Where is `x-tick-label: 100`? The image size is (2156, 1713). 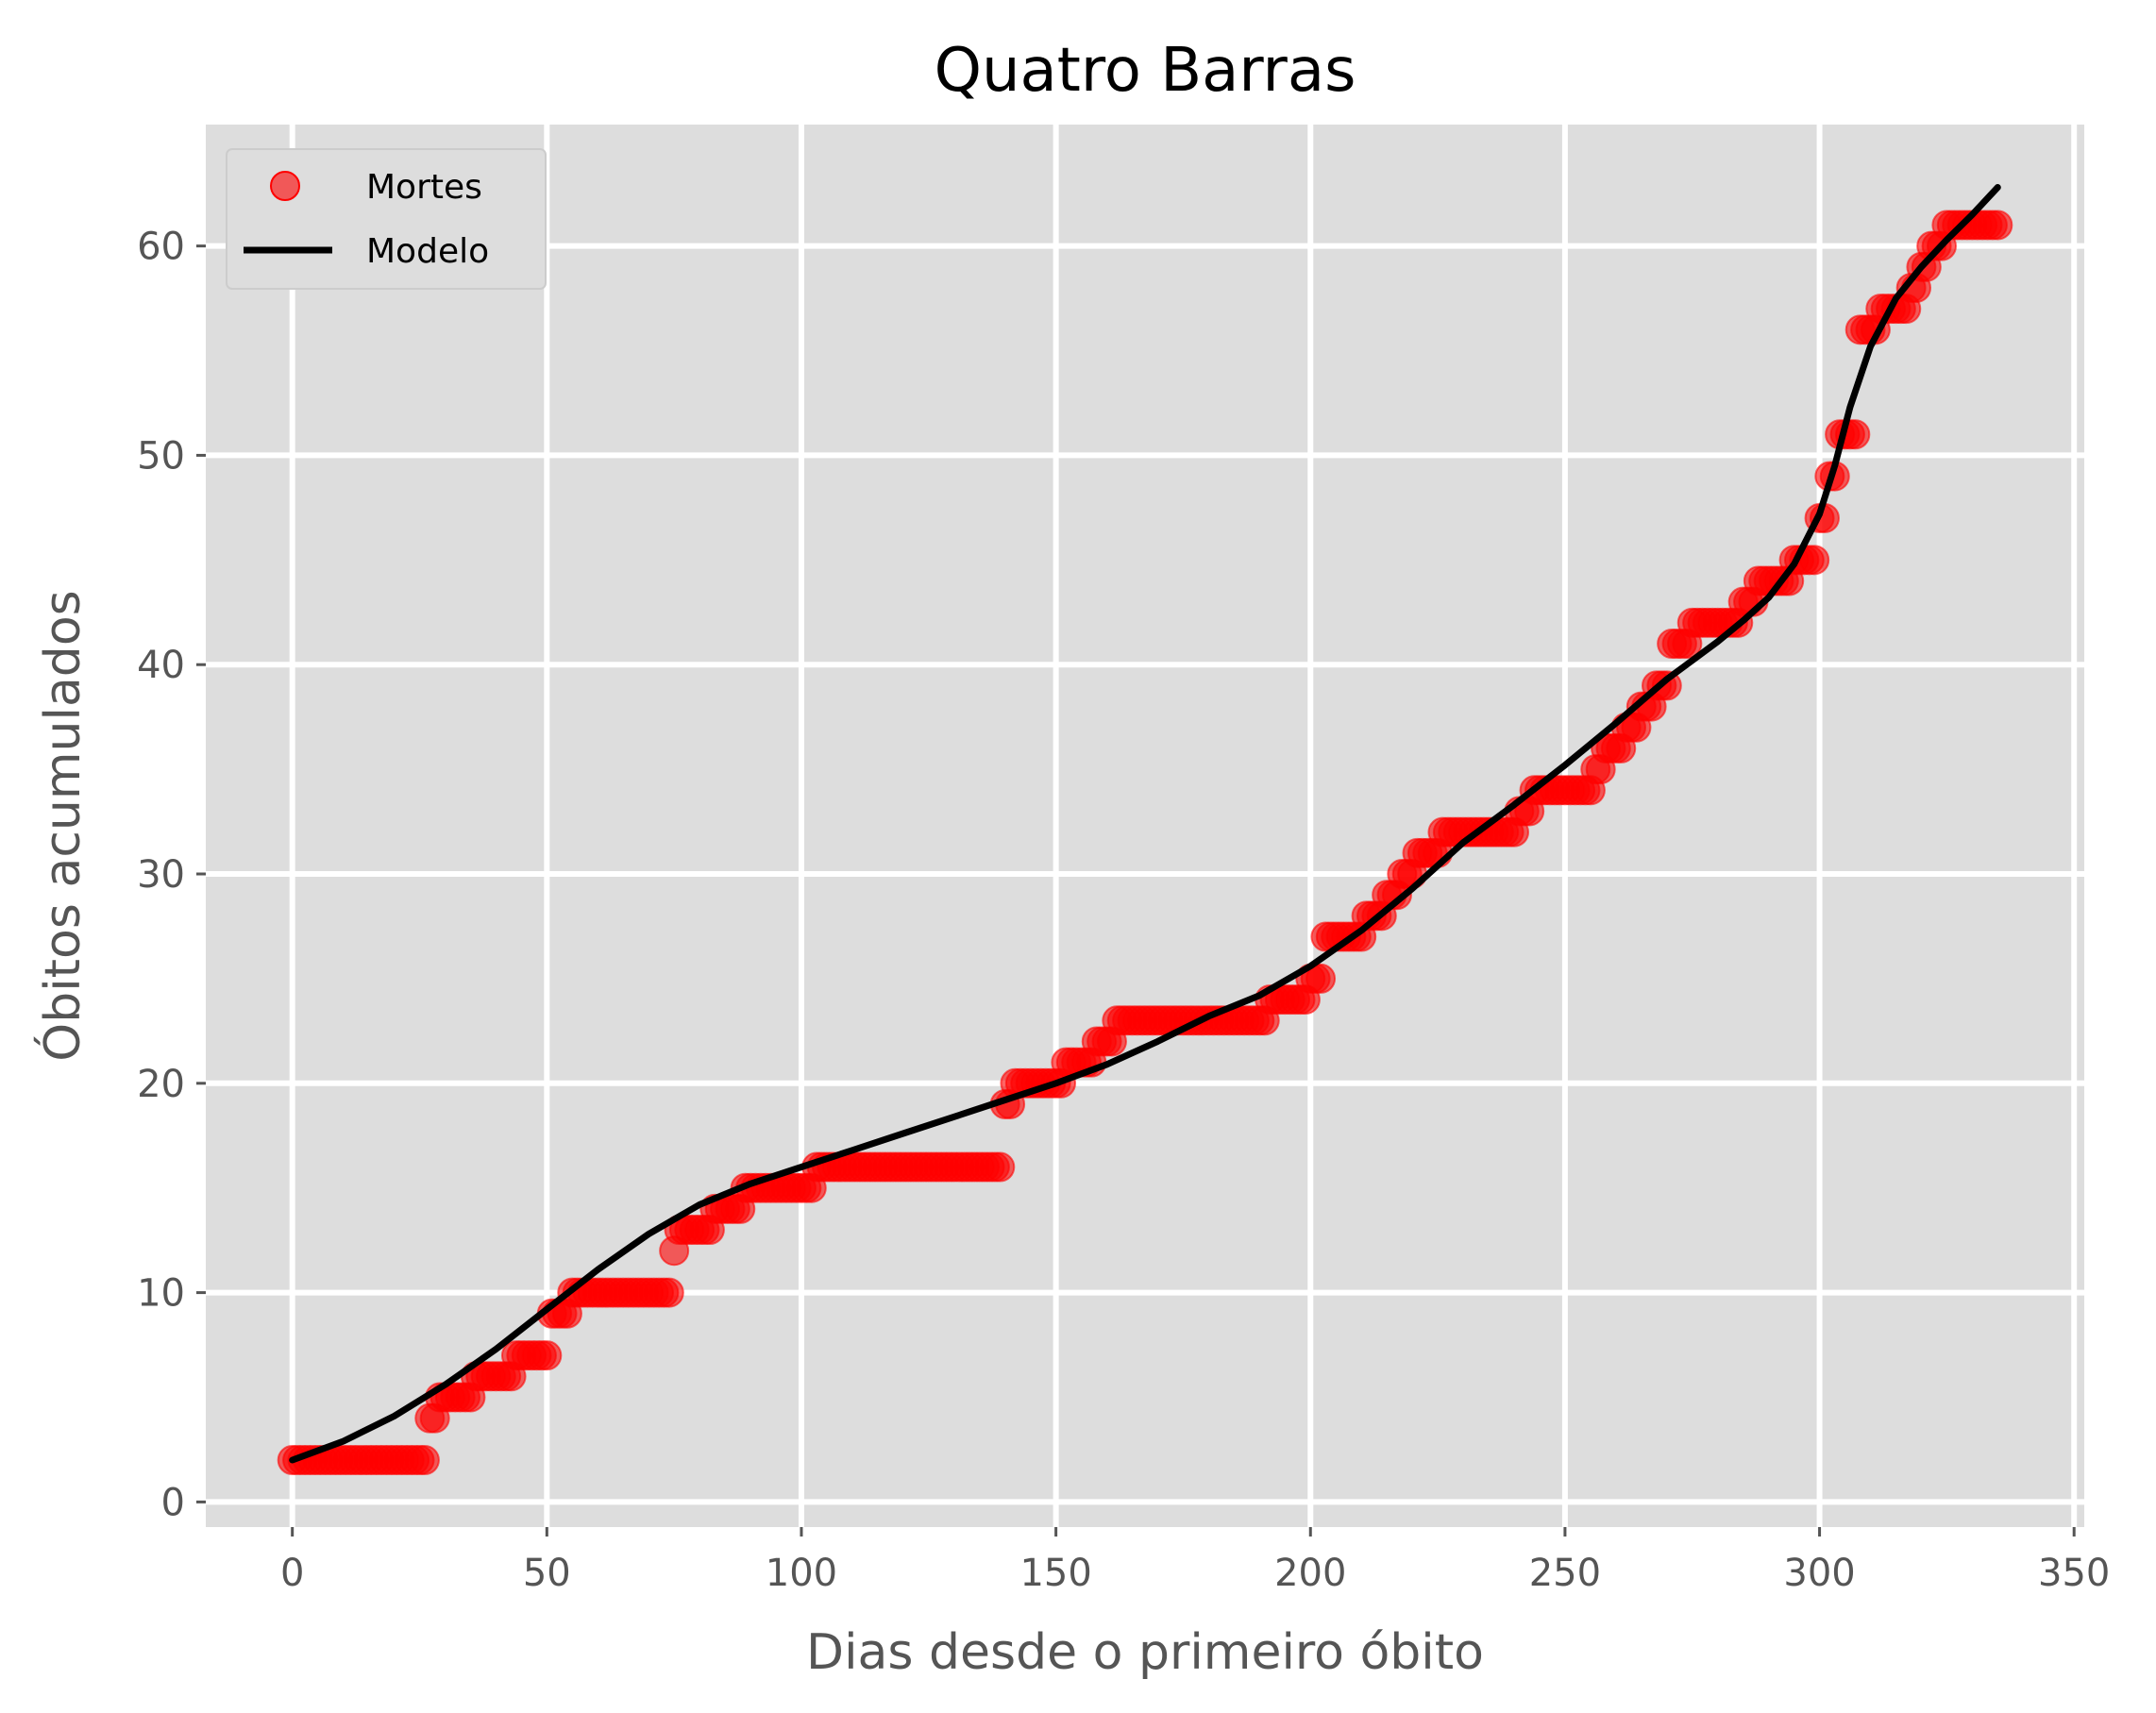
x-tick-label: 100 is located at coordinates (801, 1573).